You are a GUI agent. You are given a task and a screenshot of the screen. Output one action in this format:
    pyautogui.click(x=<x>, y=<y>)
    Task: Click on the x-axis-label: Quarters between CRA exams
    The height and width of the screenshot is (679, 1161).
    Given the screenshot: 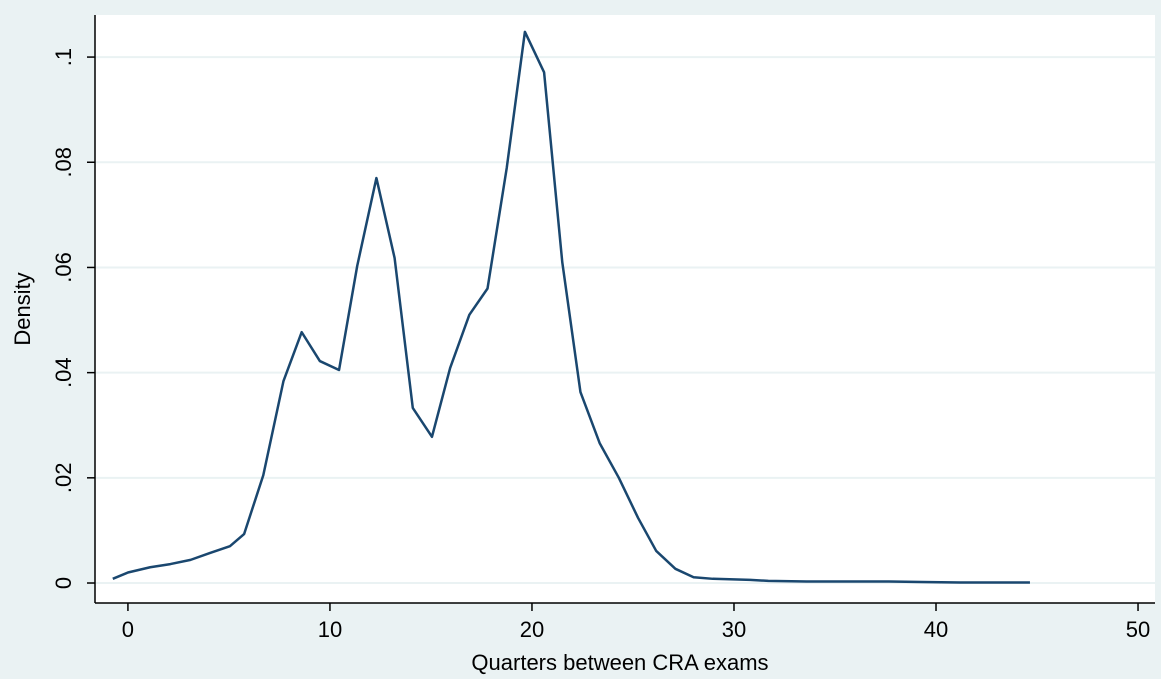 What is the action you would take?
    pyautogui.click(x=619, y=662)
    